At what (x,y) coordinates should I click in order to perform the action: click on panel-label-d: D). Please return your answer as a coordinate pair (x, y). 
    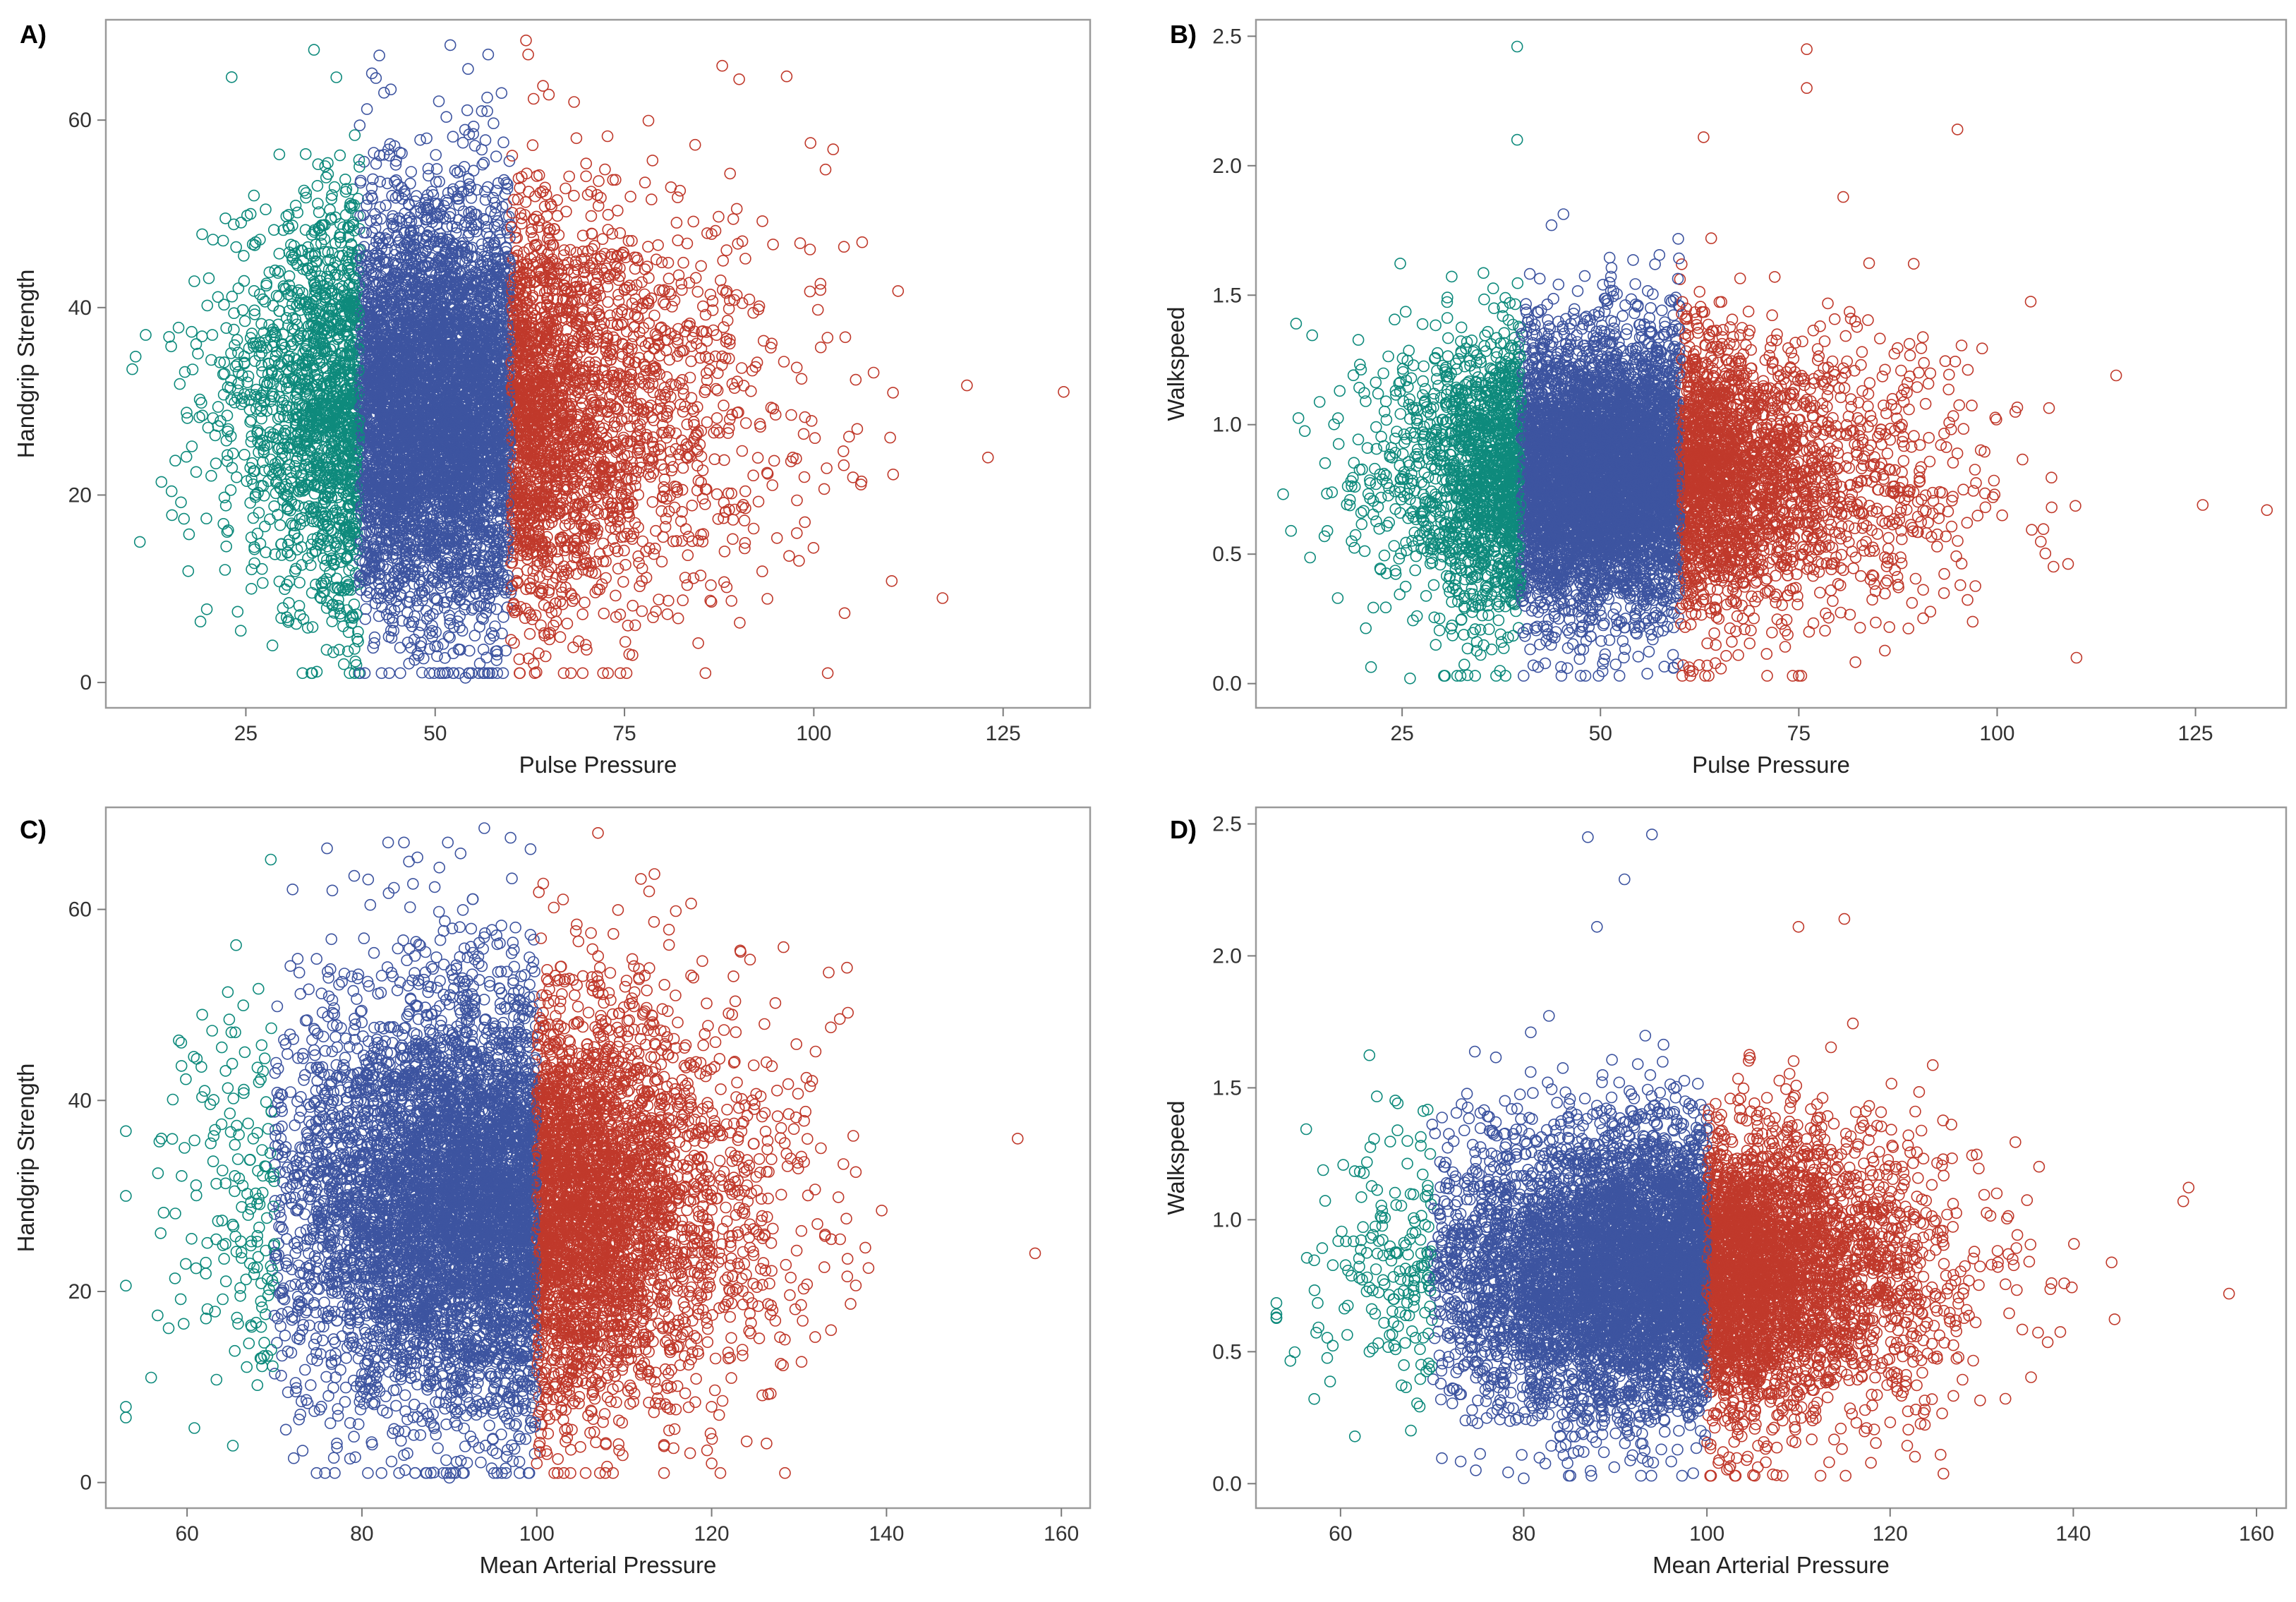
    Looking at the image, I should click on (1183, 830).